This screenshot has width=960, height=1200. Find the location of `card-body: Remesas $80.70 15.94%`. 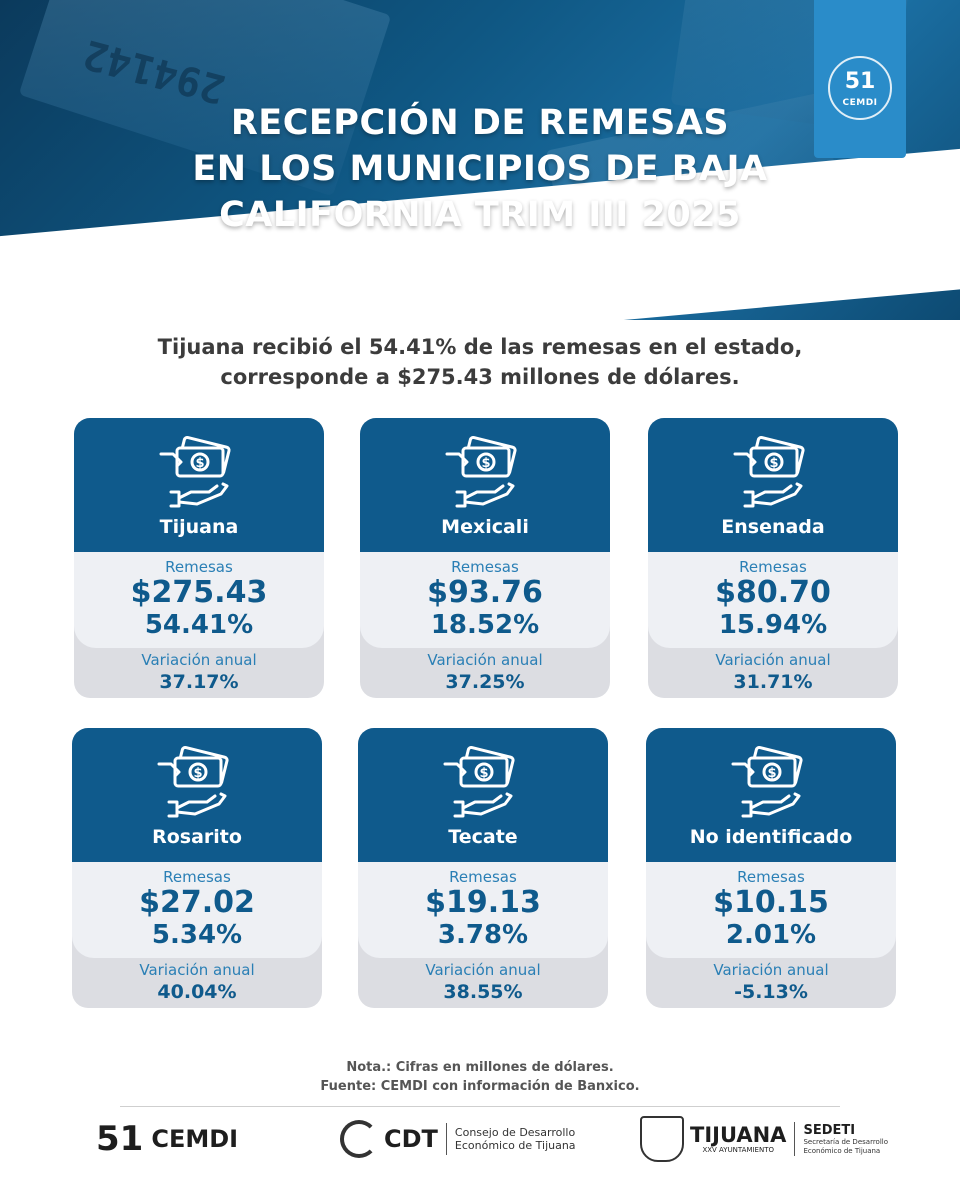

card-body: Remesas $80.70 15.94% is located at coordinates (773, 600).